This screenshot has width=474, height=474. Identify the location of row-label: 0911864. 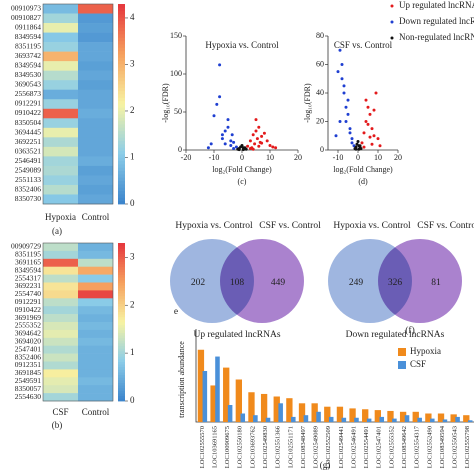
(28, 27).